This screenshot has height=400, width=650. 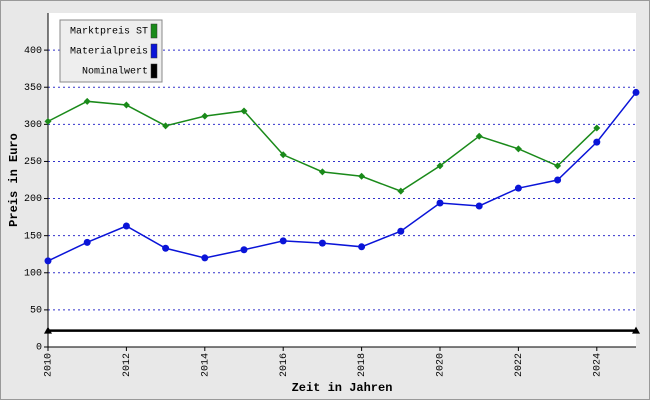 I want to click on y-tick-label: 350, so click(x=33, y=88).